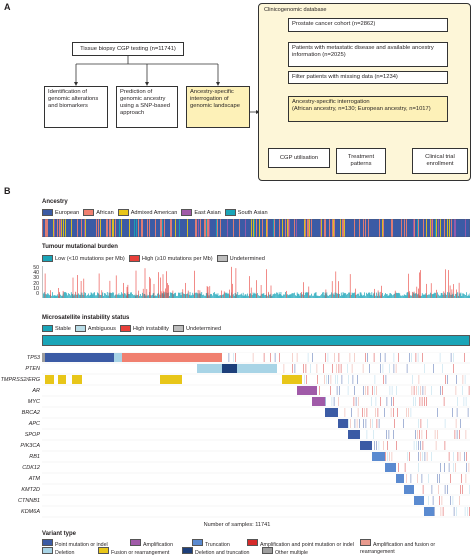 This screenshot has height=558, width=474. What do you see at coordinates (187, 212) in the screenshot?
I see `legend-swatch-east-asian` at bounding box center [187, 212].